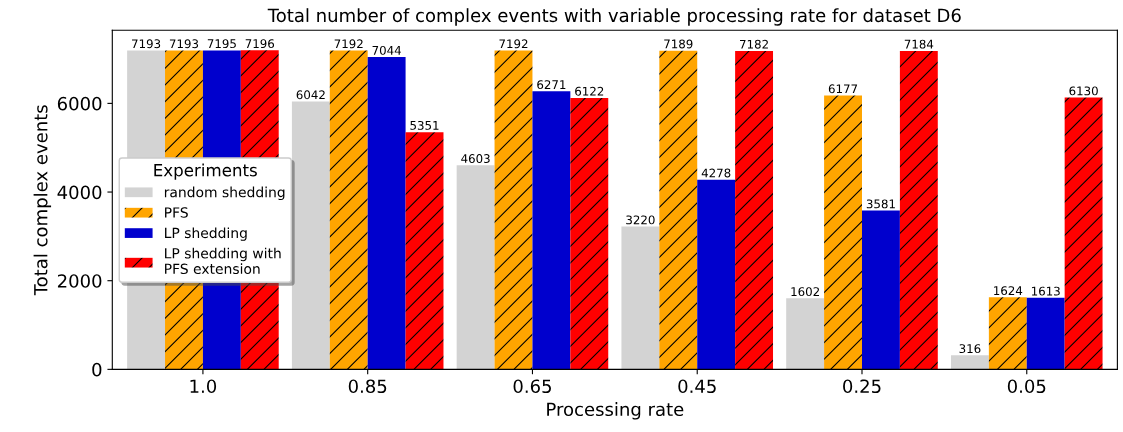  Describe the element at coordinates (475, 159) in the screenshot. I see `data-label: 4603` at that location.